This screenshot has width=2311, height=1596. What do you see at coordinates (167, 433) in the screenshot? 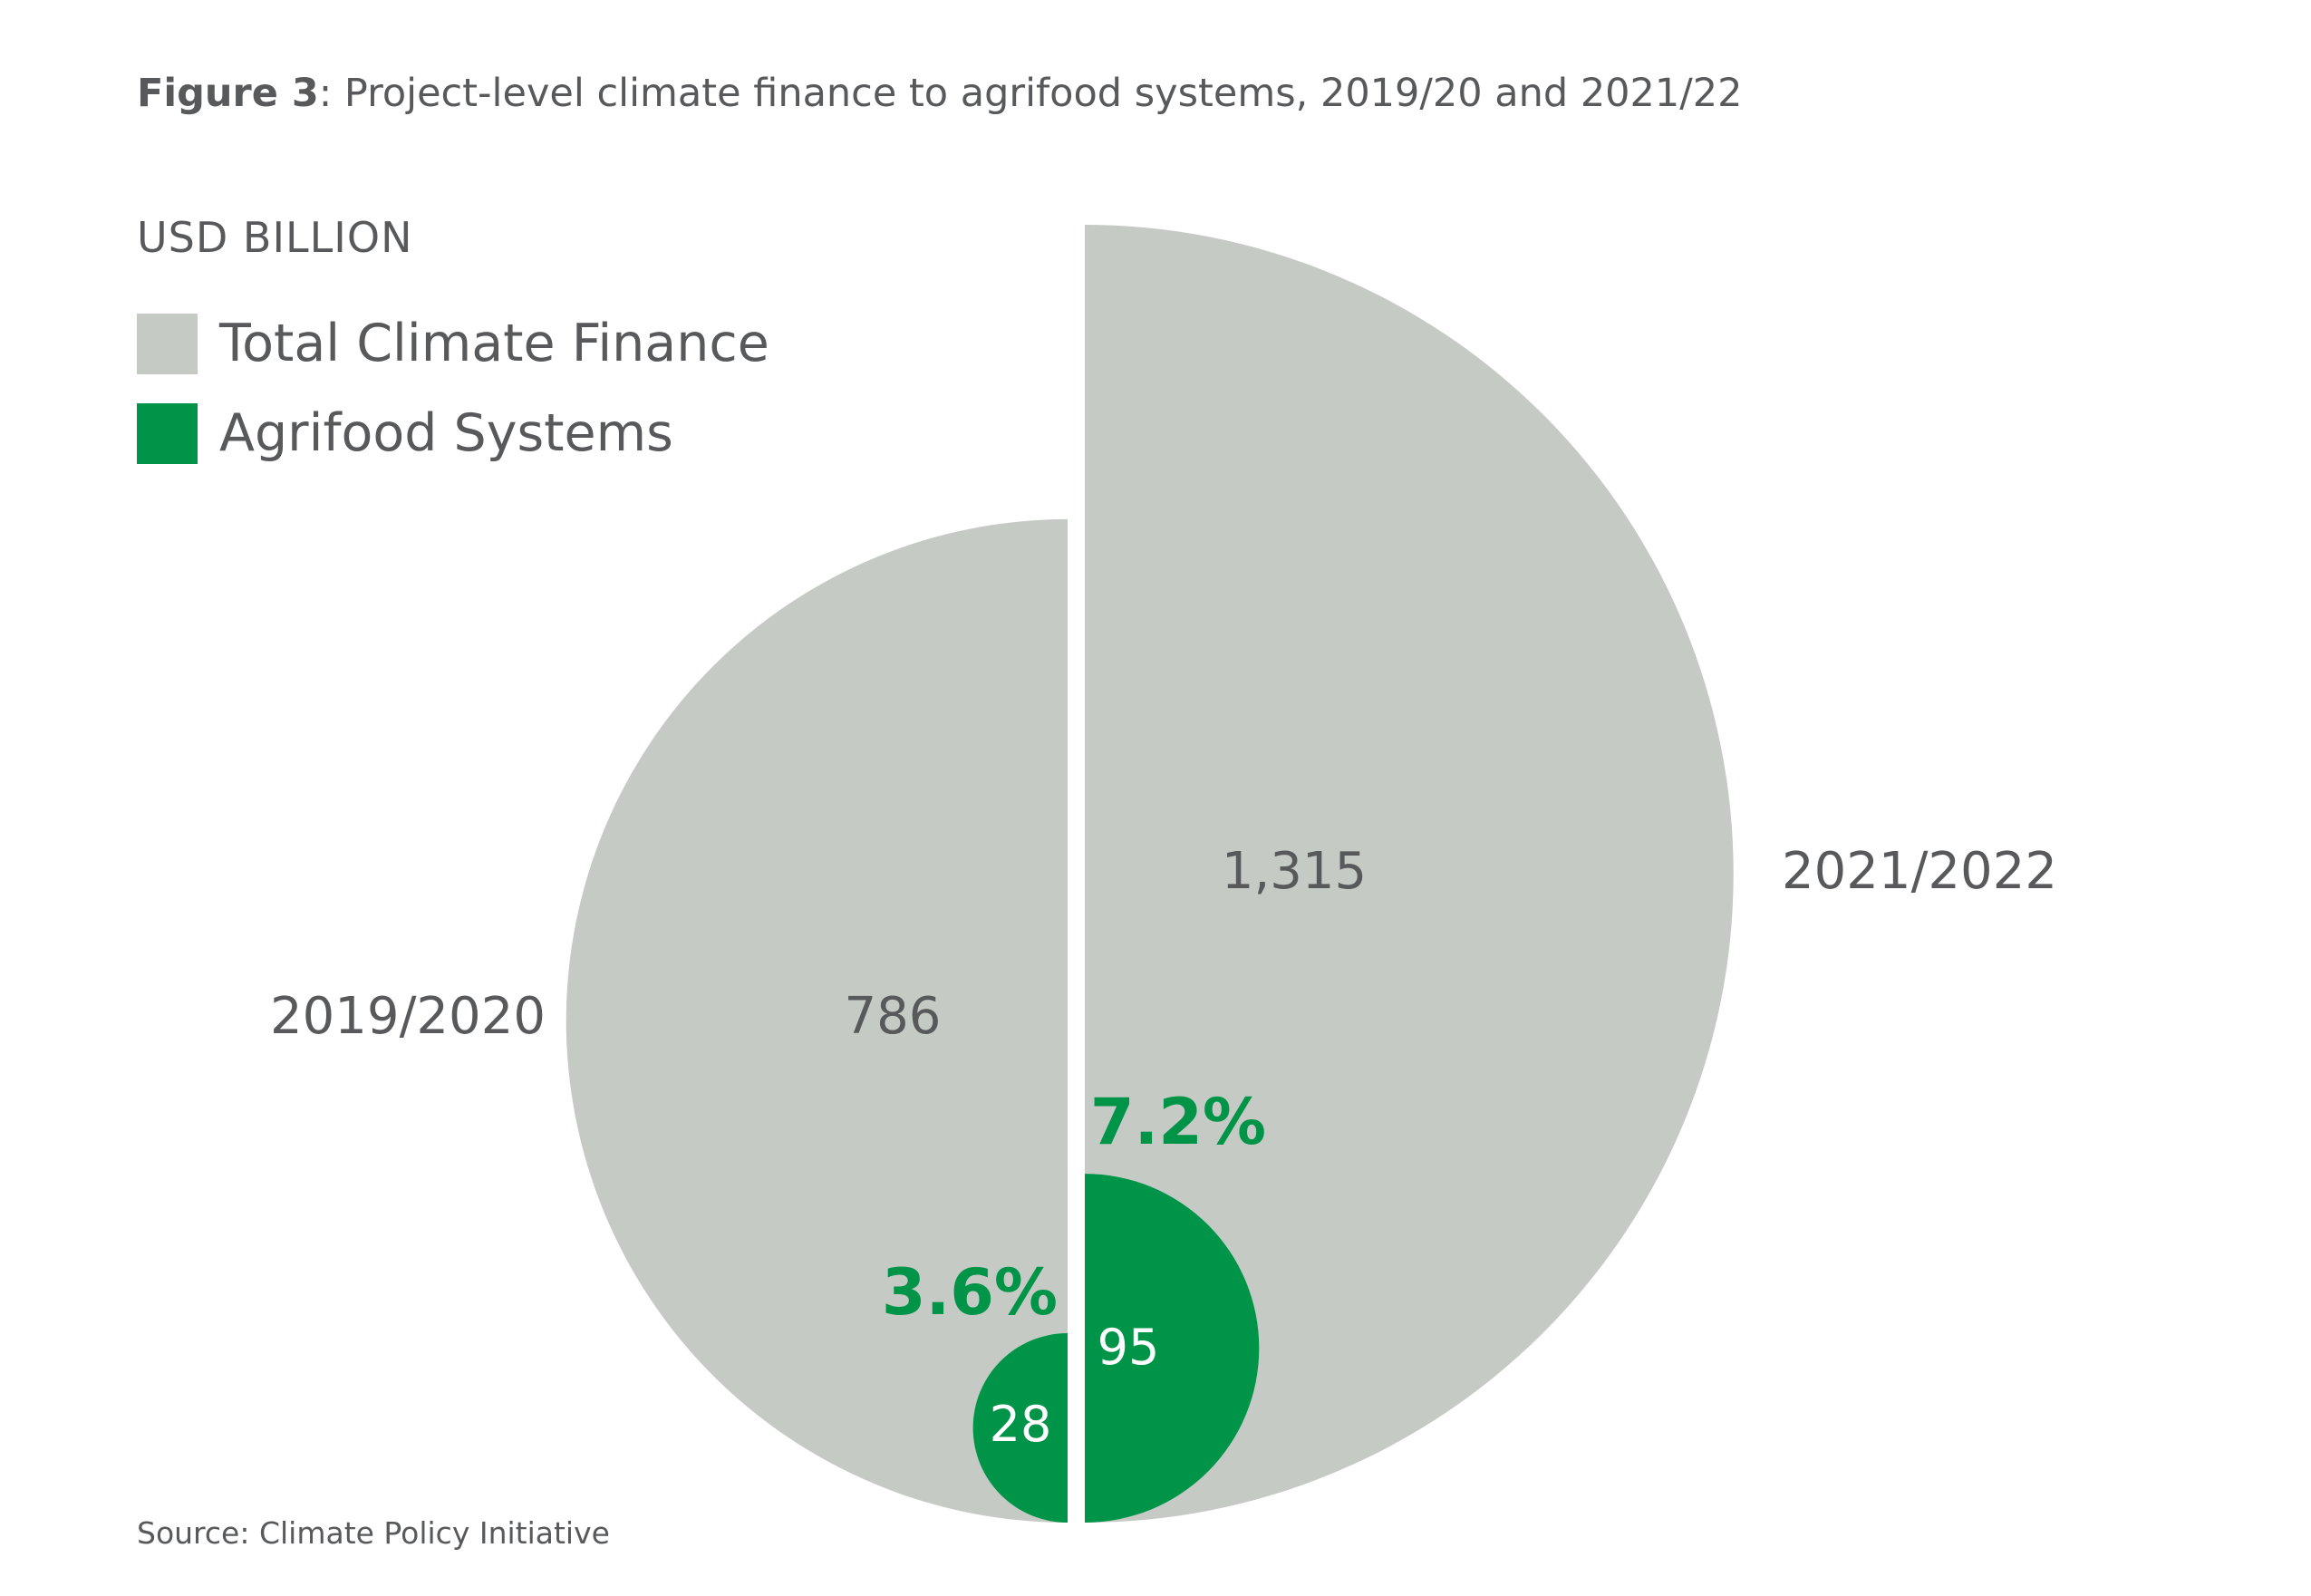
I see `legend-swatch-agrifood` at bounding box center [167, 433].